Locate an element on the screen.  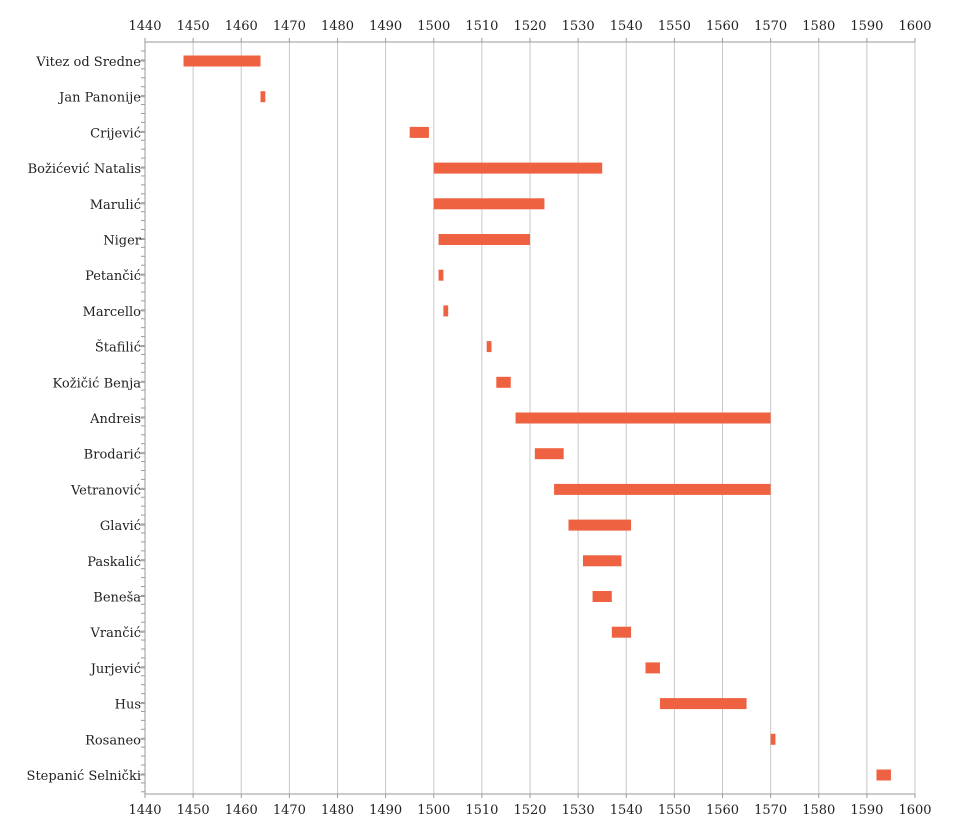
category-label: Niger is located at coordinates (122, 241).